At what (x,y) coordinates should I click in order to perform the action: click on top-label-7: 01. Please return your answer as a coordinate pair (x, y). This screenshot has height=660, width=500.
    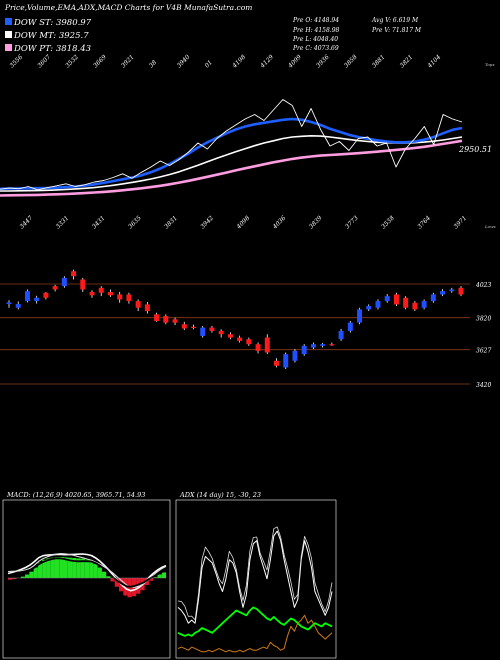
    Looking at the image, I should click on (209, 64).